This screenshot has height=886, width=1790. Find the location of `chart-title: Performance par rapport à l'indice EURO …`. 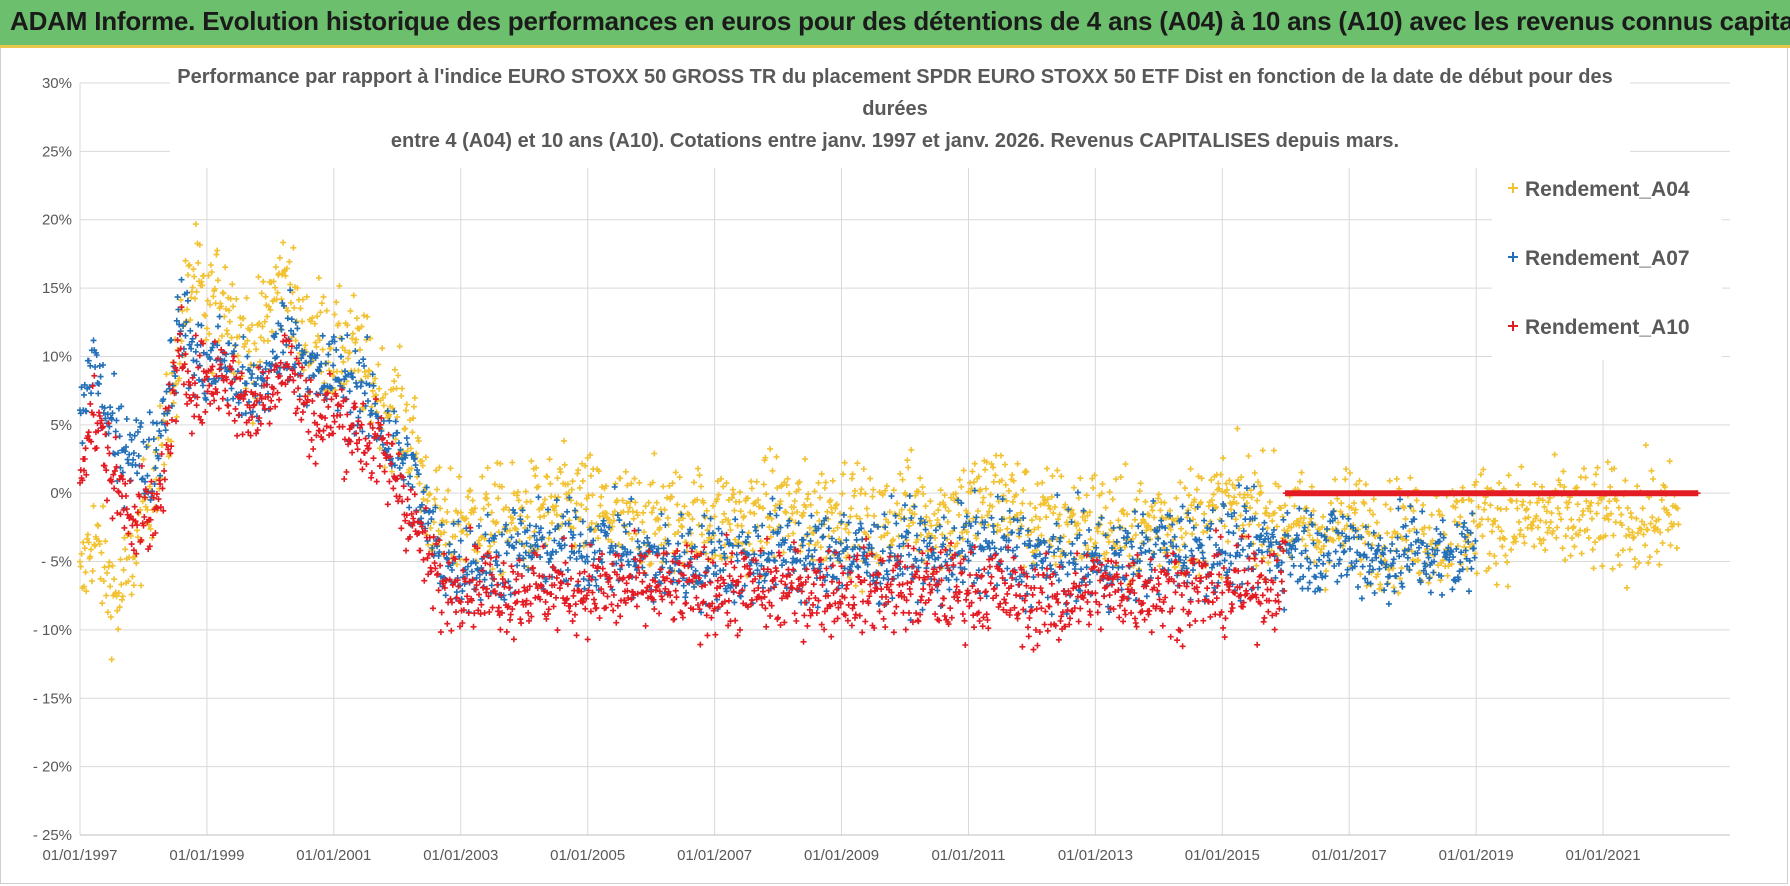

chart-title: Performance par rapport à l'indice EURO … is located at coordinates (894, 109).